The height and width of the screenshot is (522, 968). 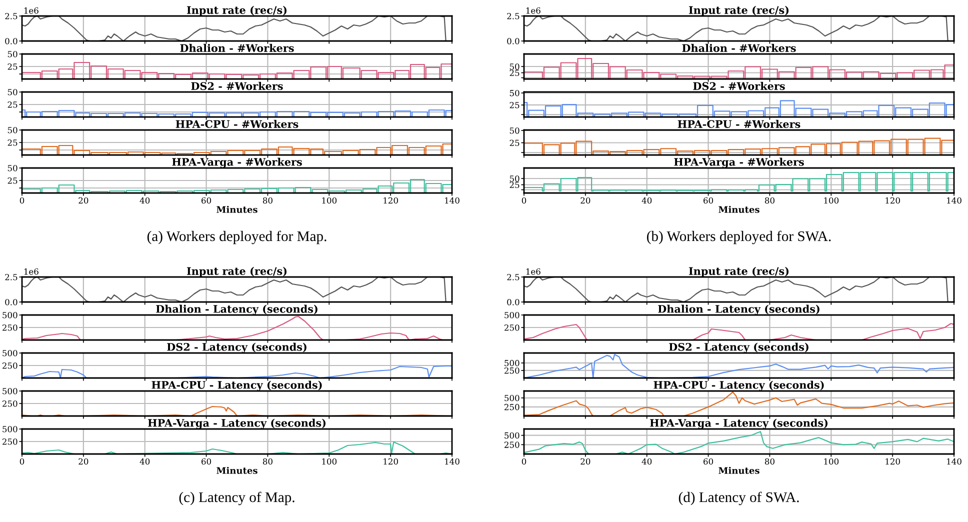 What do you see at coordinates (739, 163) in the screenshot?
I see `chart-title: HPA-Varga - #Workers` at bounding box center [739, 163].